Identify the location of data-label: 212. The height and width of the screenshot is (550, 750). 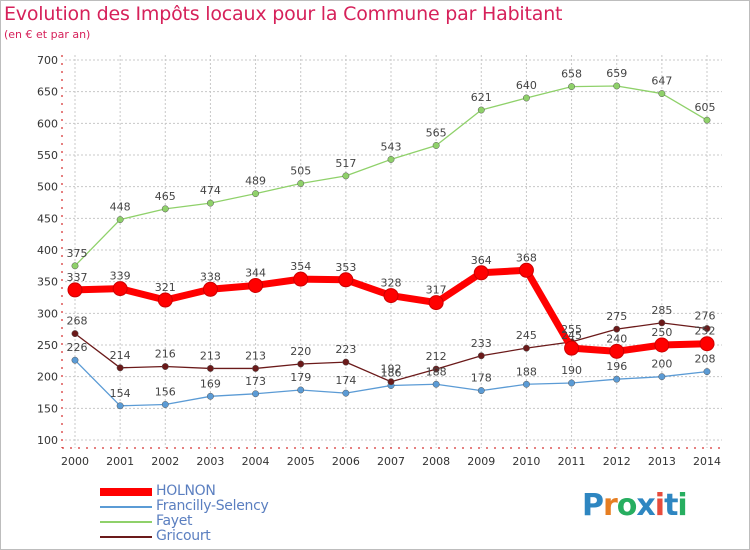
(436, 356).